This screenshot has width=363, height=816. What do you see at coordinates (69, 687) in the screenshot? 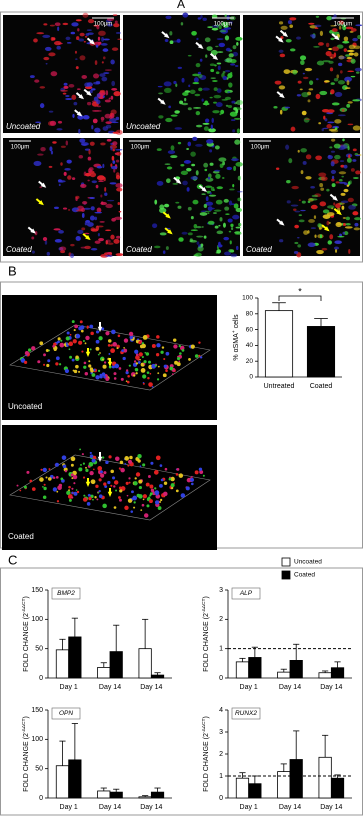
I see `x-tick-label: Day 1` at bounding box center [69, 687].